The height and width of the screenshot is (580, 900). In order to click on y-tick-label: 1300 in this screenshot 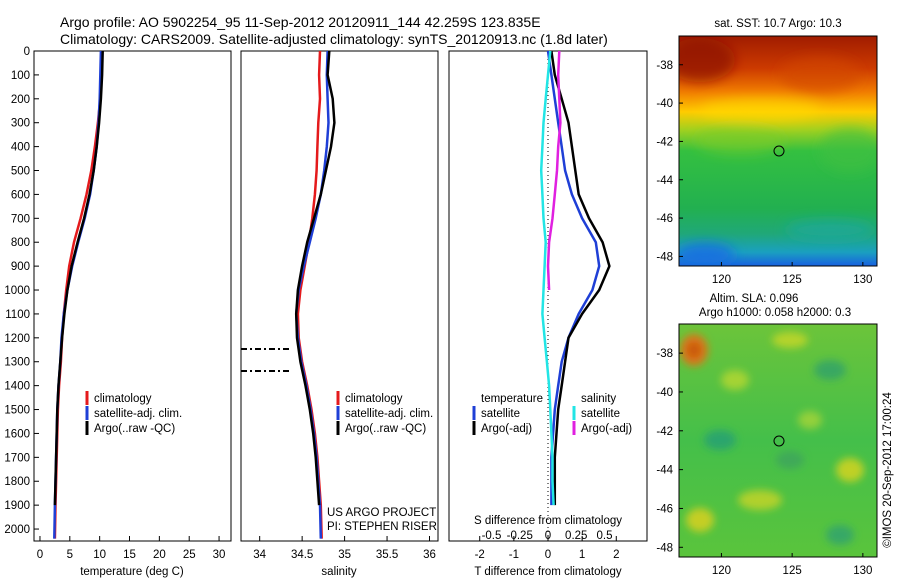, I will do `click(17, 363)`.